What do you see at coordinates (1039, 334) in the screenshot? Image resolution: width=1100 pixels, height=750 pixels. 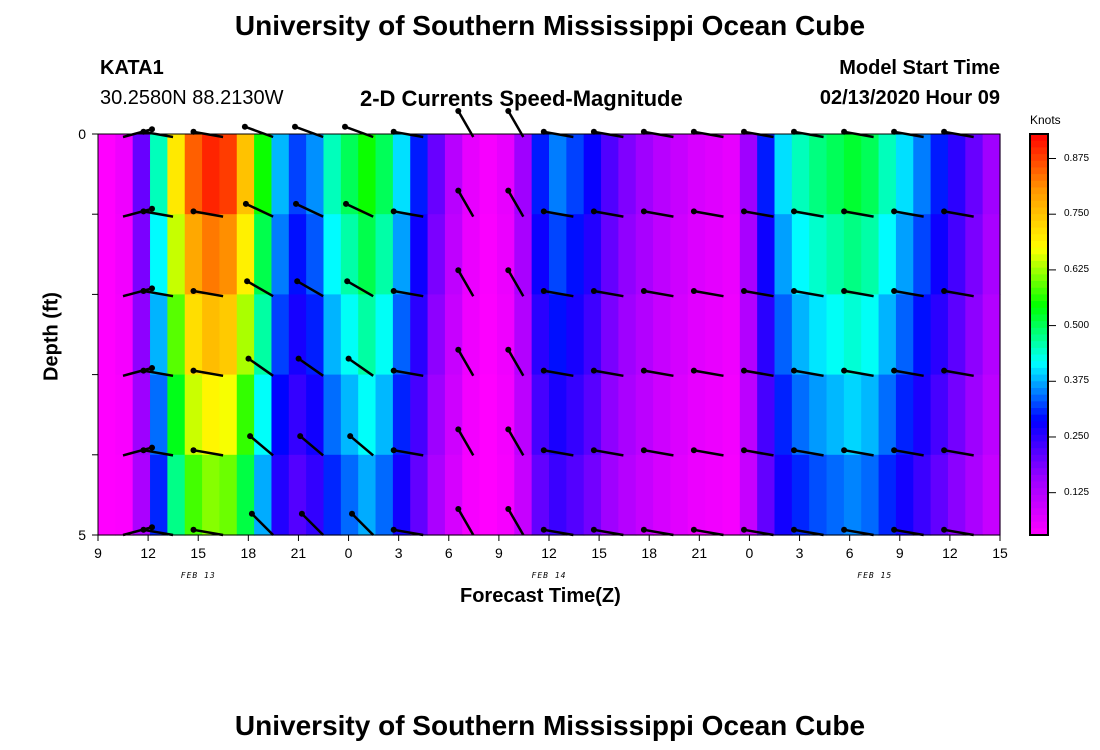 I see `colorbar-border` at bounding box center [1039, 334].